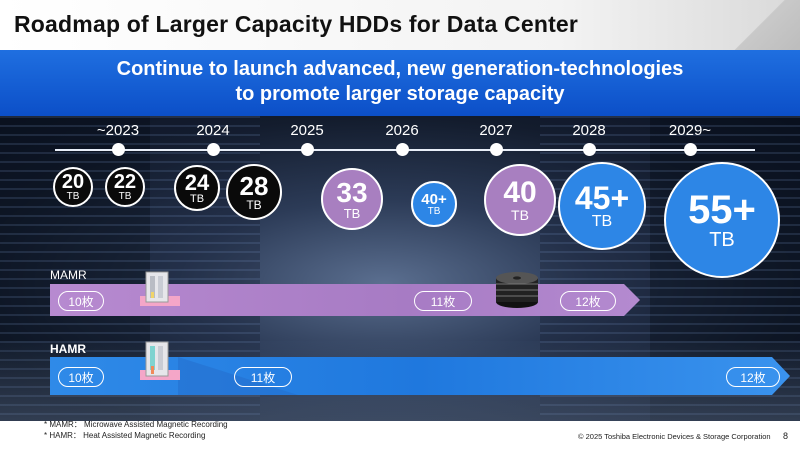 The image size is (800, 449). What do you see at coordinates (722, 210) in the screenshot?
I see `capacity-value: 55+` at bounding box center [722, 210].